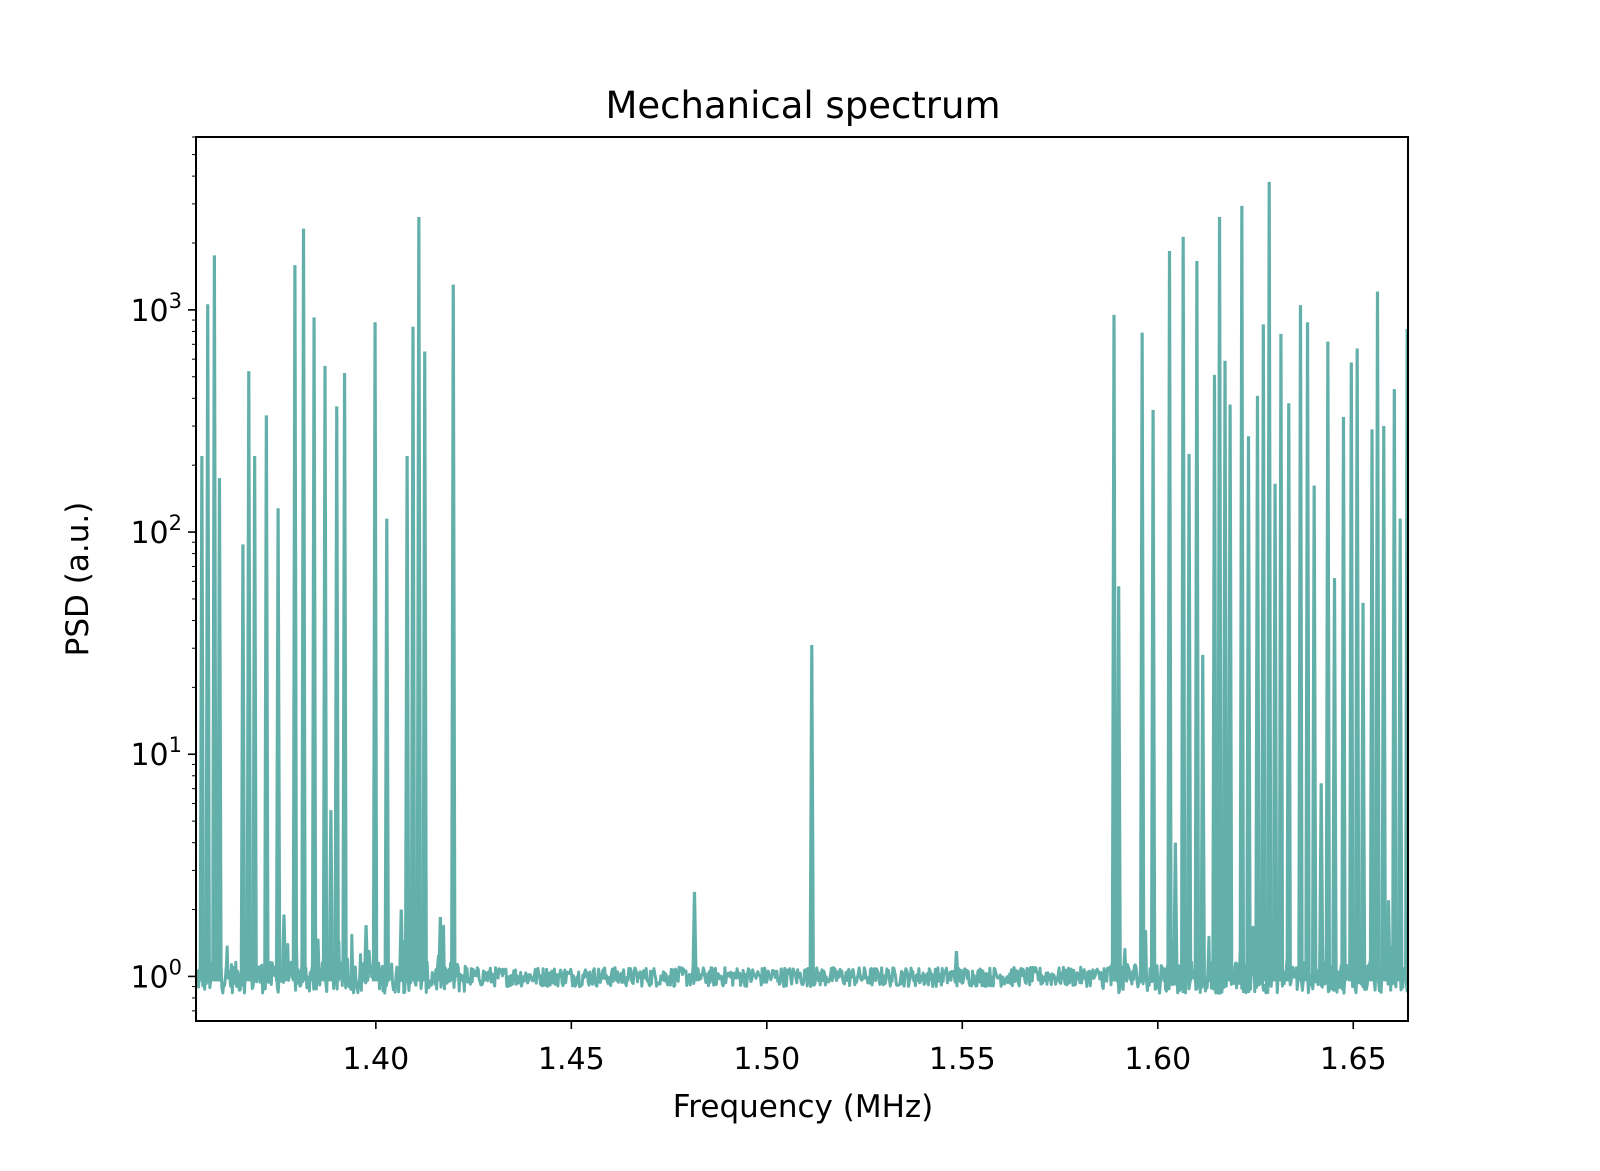 The image size is (1600, 1171). Describe the element at coordinates (962, 1059) in the screenshot. I see `x-tick-label: 1.55` at that location.